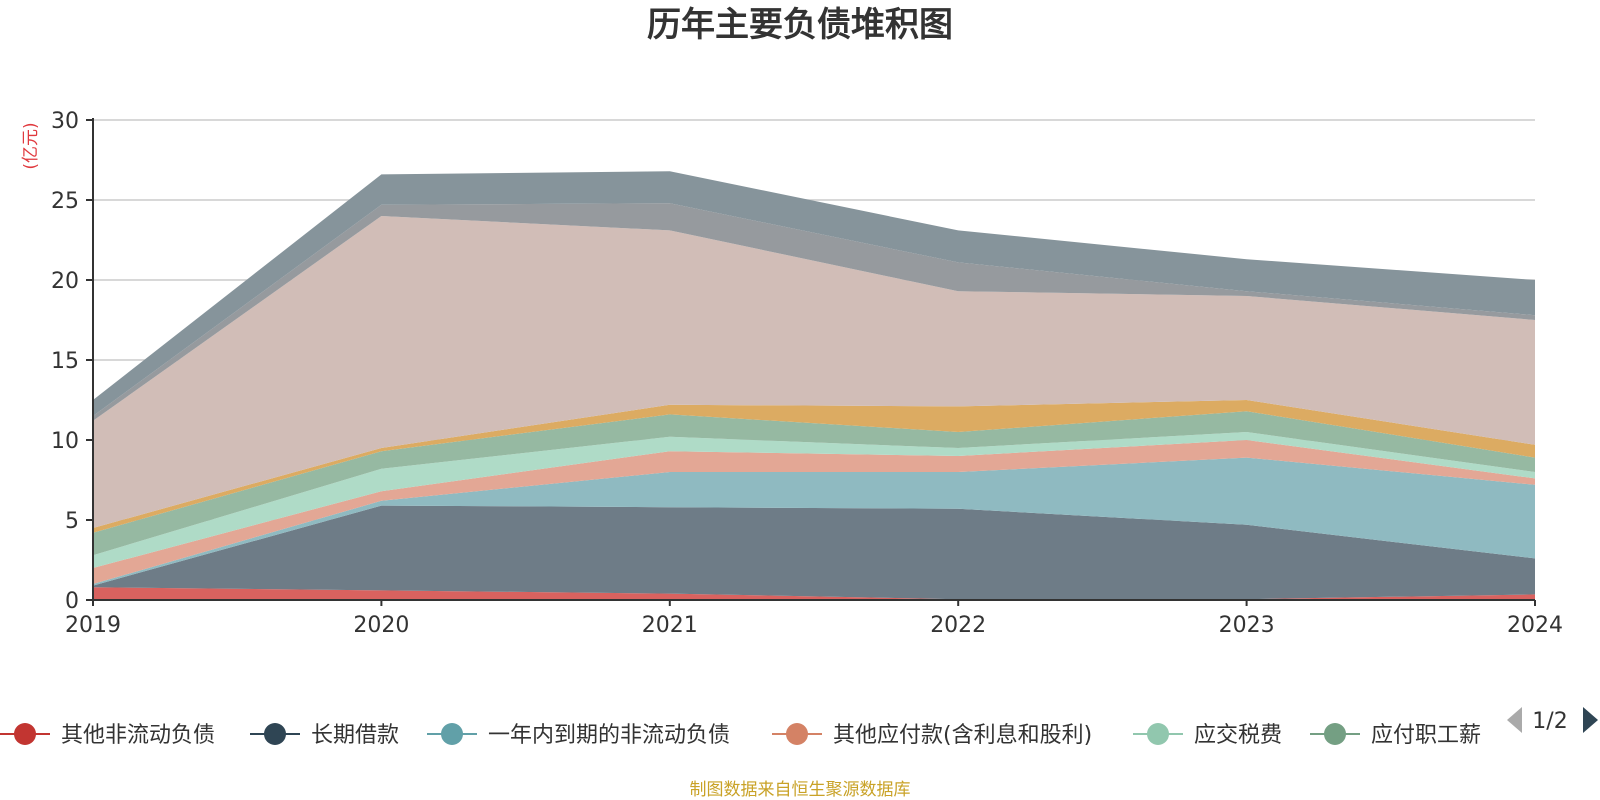  I want to click on legend-item: 应付职工薪, so click(1395, 735).